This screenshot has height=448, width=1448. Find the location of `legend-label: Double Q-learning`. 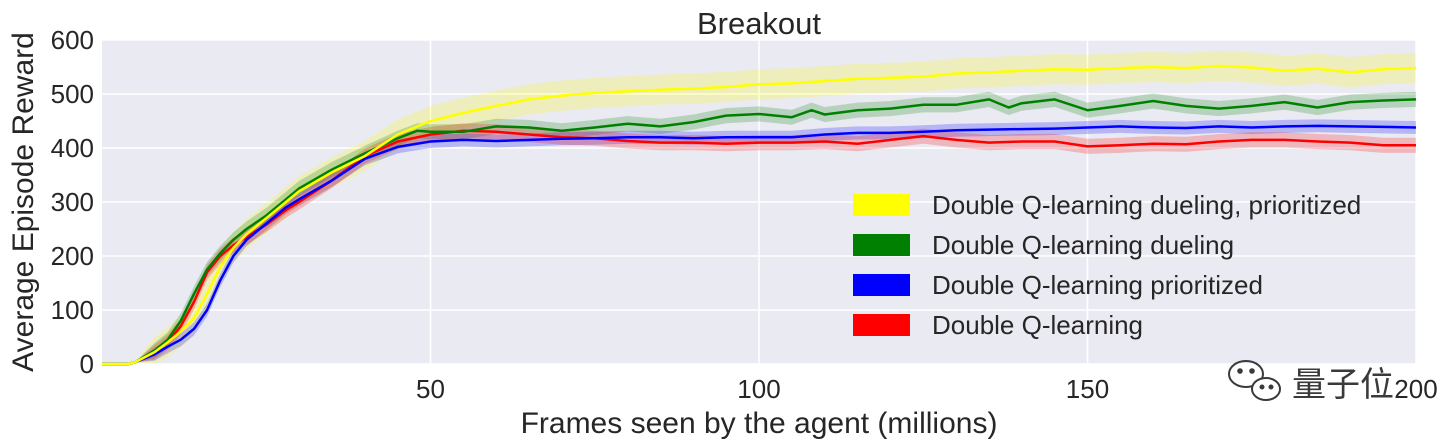

legend-label: Double Q-learning is located at coordinates (1037, 325).